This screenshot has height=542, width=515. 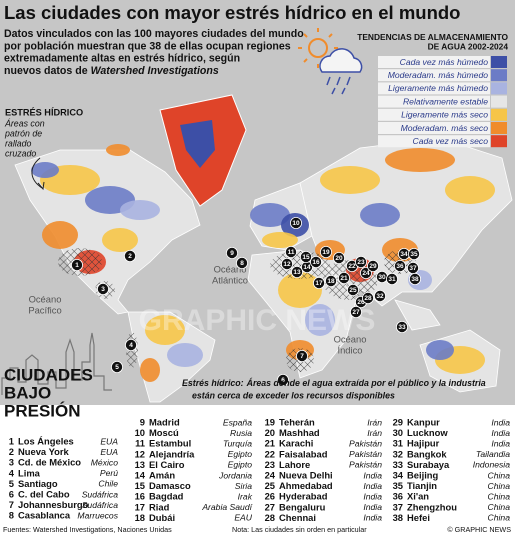 I want to click on city-marker-label: 29, so click(x=373, y=266).